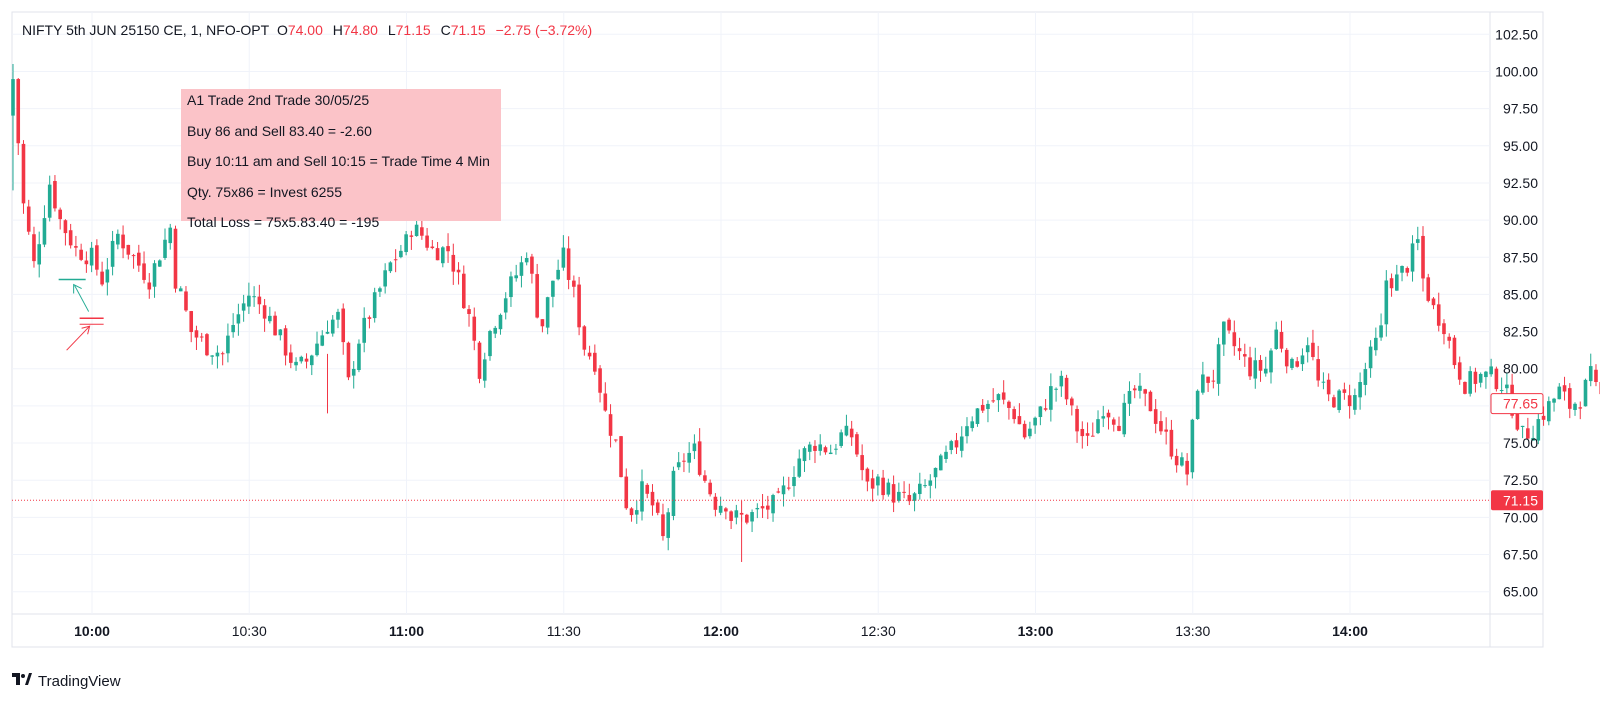  Describe the element at coordinates (406, 631) in the screenshot. I see `x-tick-label: 11:00` at that location.